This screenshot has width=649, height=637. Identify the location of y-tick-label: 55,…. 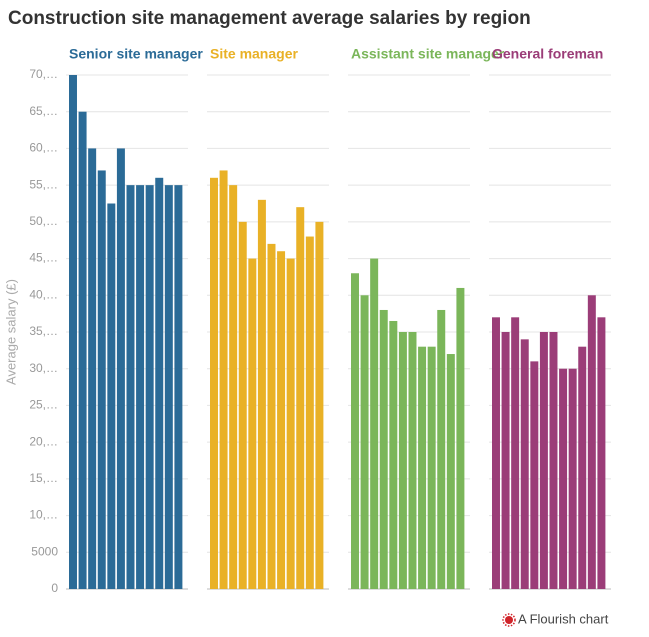
(43, 184).